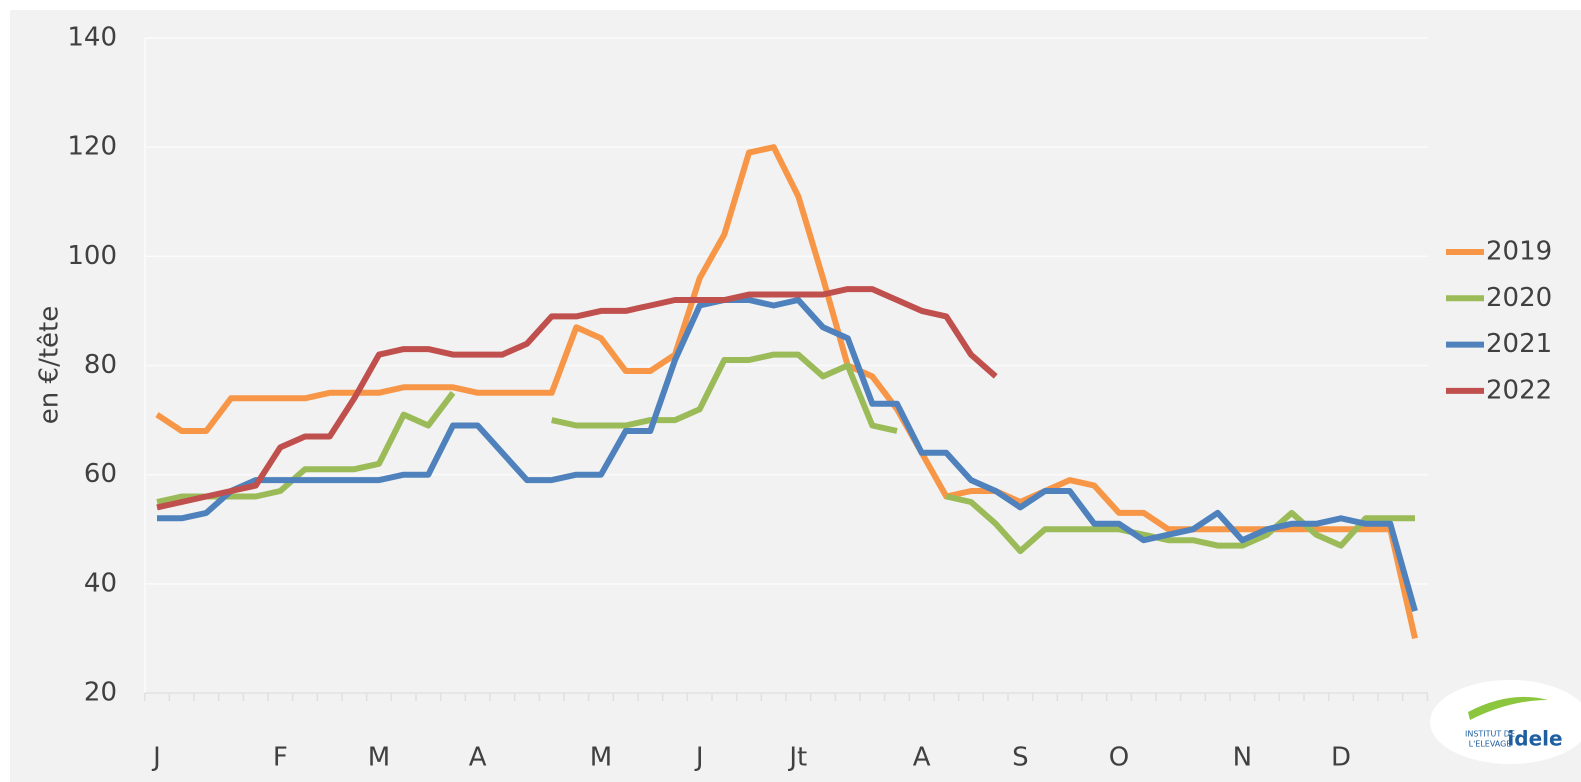 The image size is (1581, 782). What do you see at coordinates (100, 365) in the screenshot?
I see `y-tick-label: 80` at bounding box center [100, 365].